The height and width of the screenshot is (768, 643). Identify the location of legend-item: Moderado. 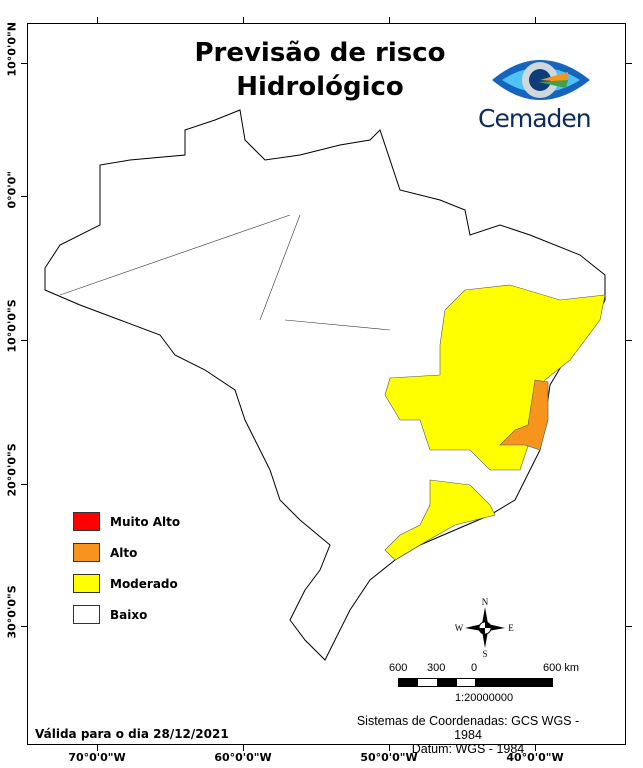
(126, 583).